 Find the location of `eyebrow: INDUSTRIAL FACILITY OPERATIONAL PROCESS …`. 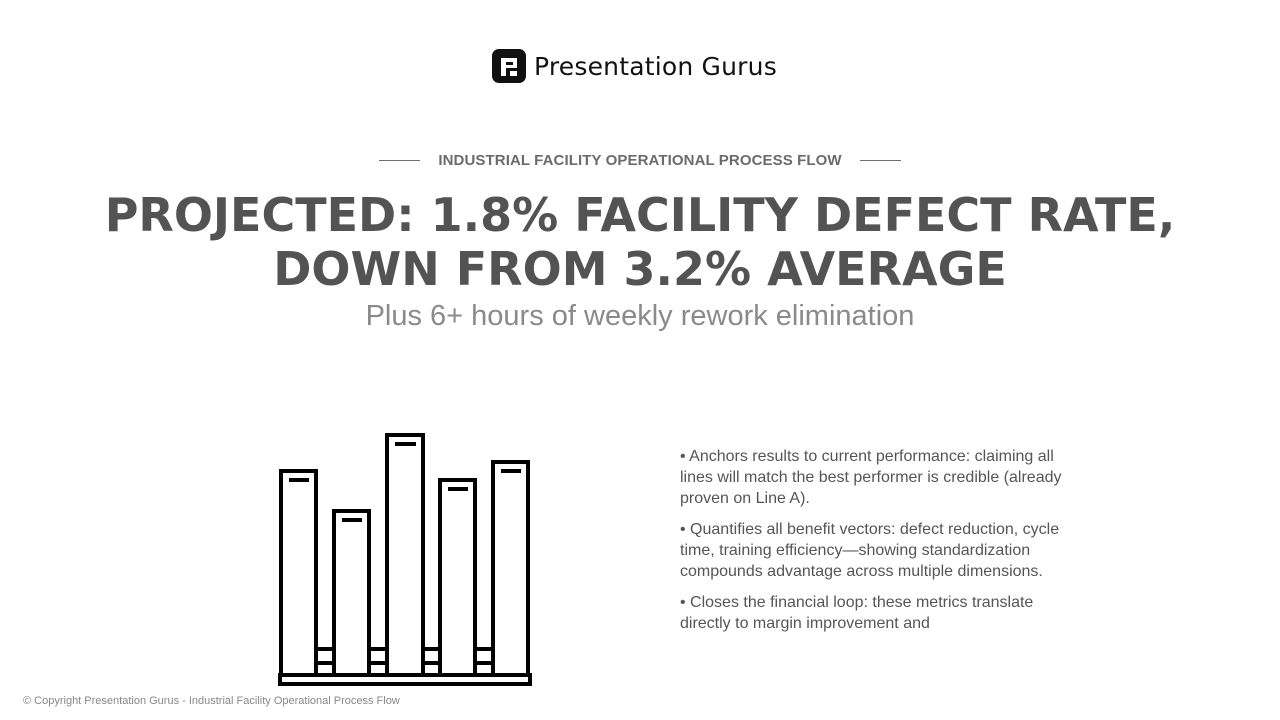

eyebrow: INDUSTRIAL FACILITY OPERATIONAL PROCESS … is located at coordinates (640, 160).